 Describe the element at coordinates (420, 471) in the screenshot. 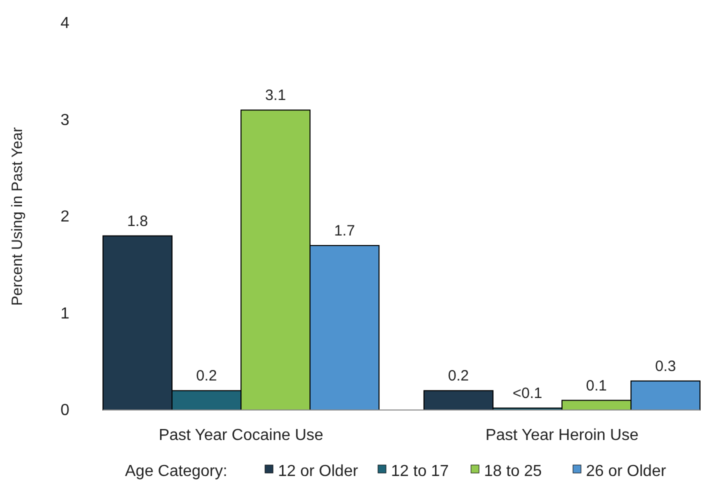

I see `legend-label: 12 to 17` at that location.